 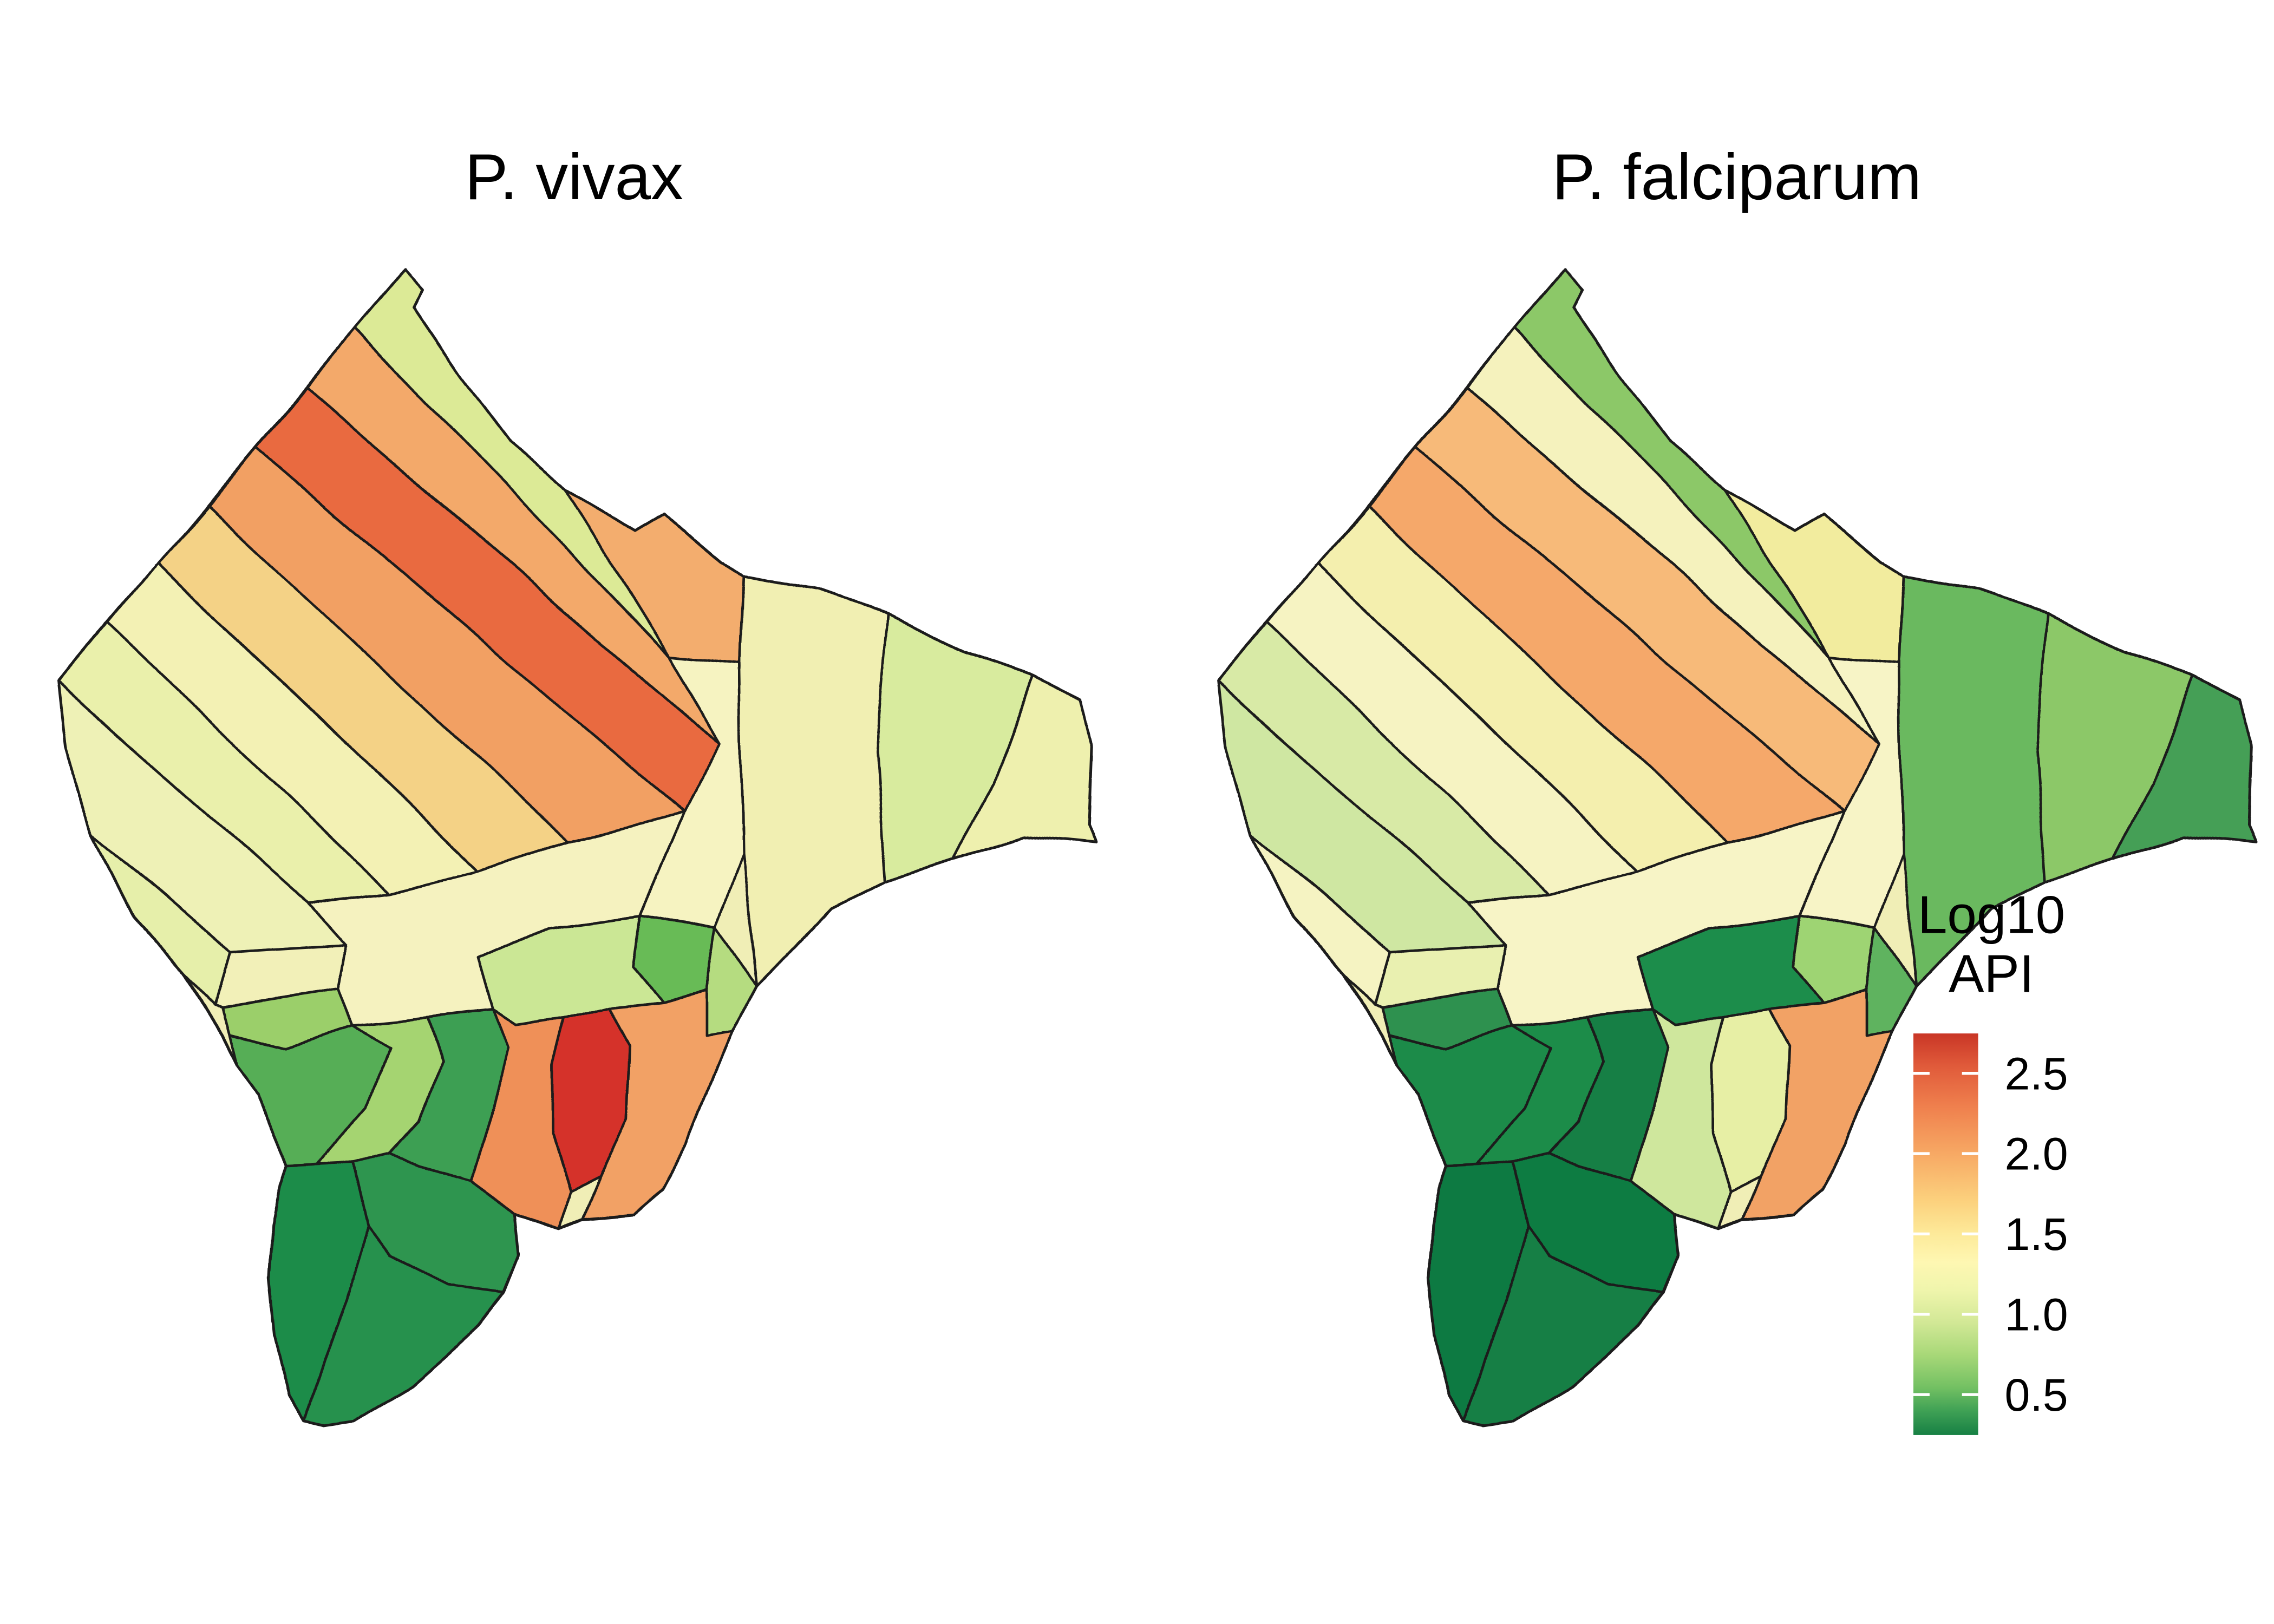 I want to click on legend-tick-label: 0.5, so click(x=2037, y=1395).